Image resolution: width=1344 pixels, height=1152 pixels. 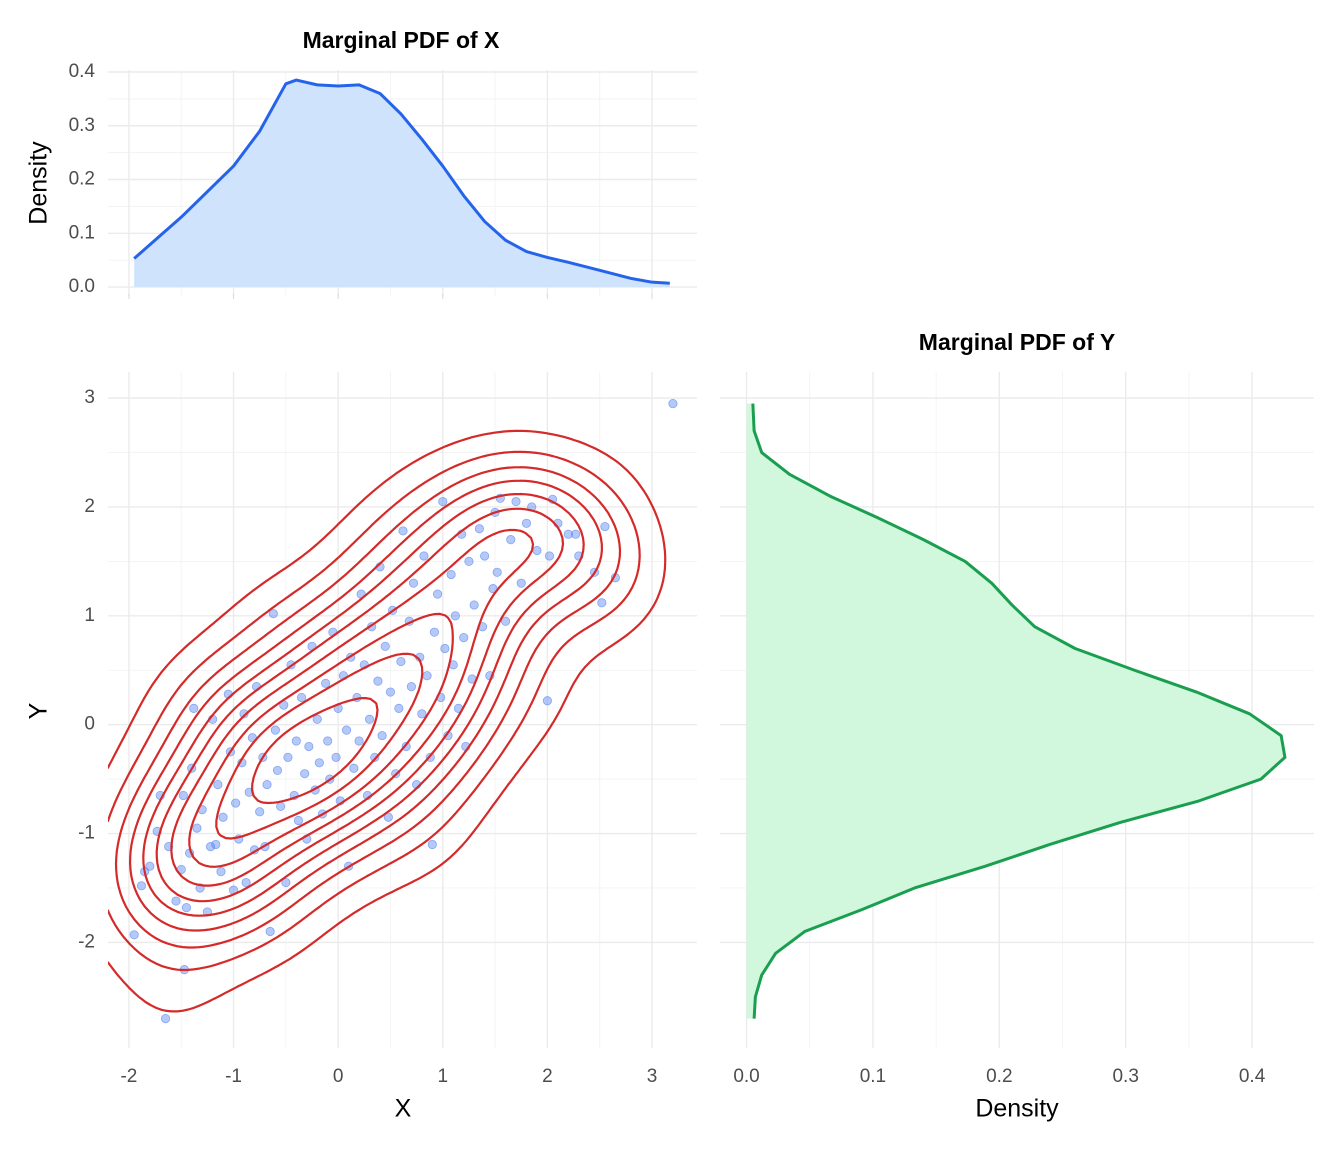 What do you see at coordinates (89, 397) in the screenshot?
I see `y-tick-label: 3` at bounding box center [89, 397].